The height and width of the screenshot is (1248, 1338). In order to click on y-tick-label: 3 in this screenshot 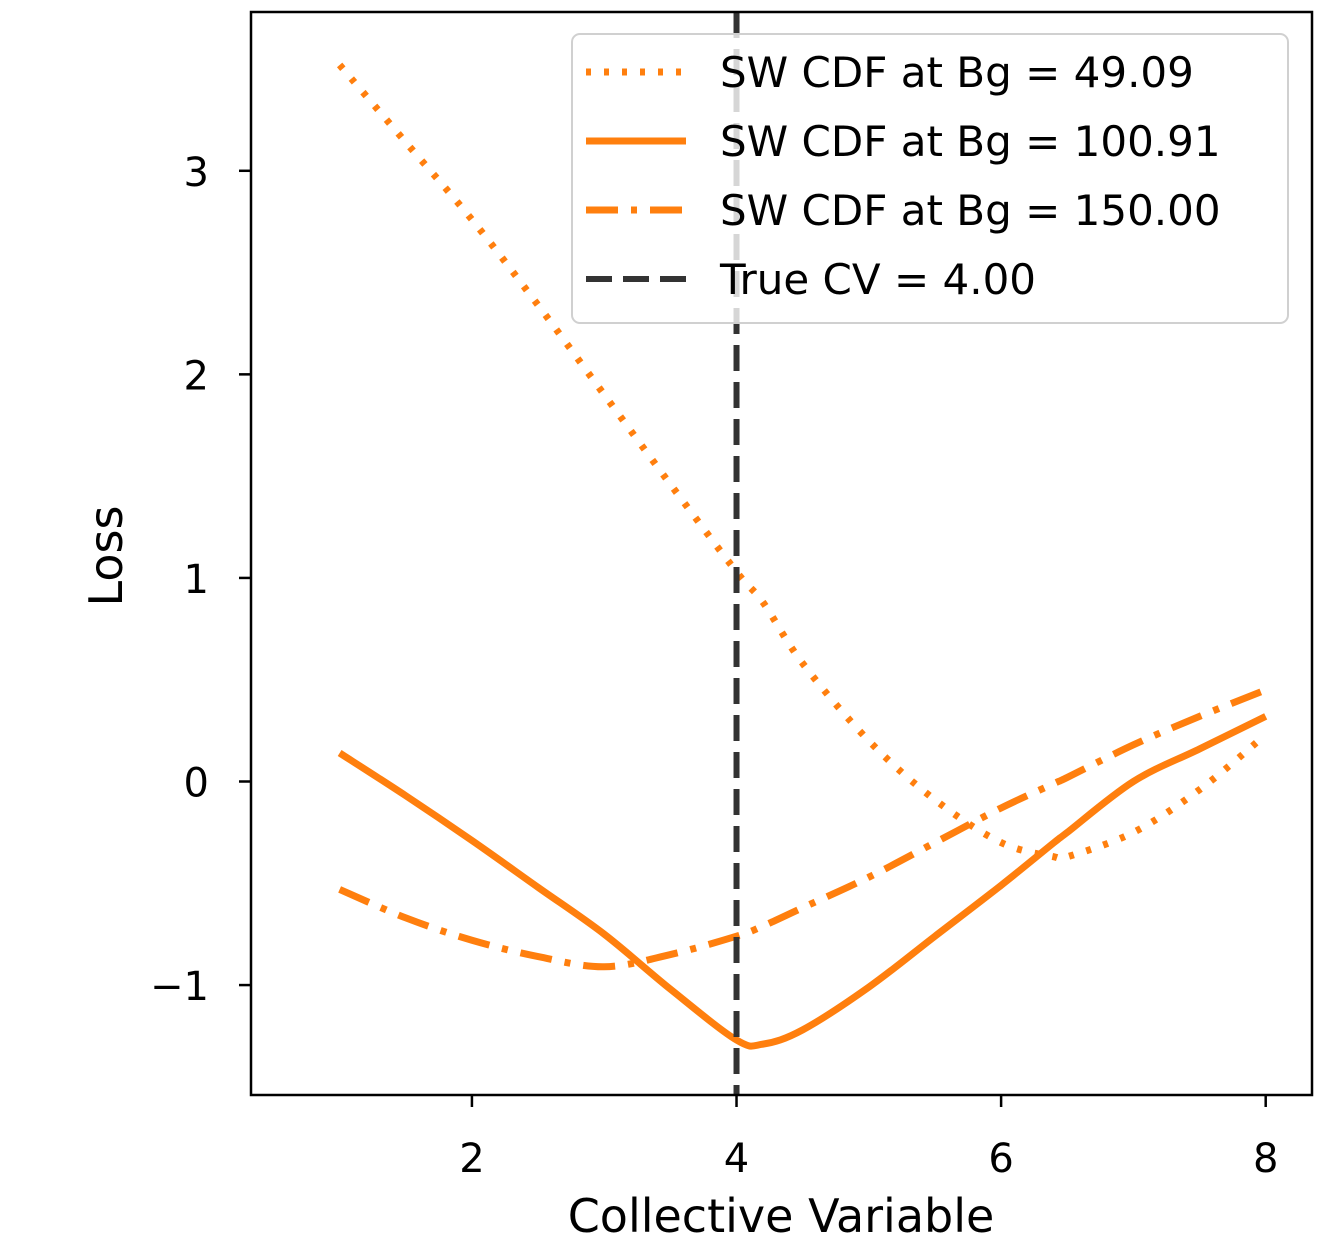, I will do `click(196, 173)`.